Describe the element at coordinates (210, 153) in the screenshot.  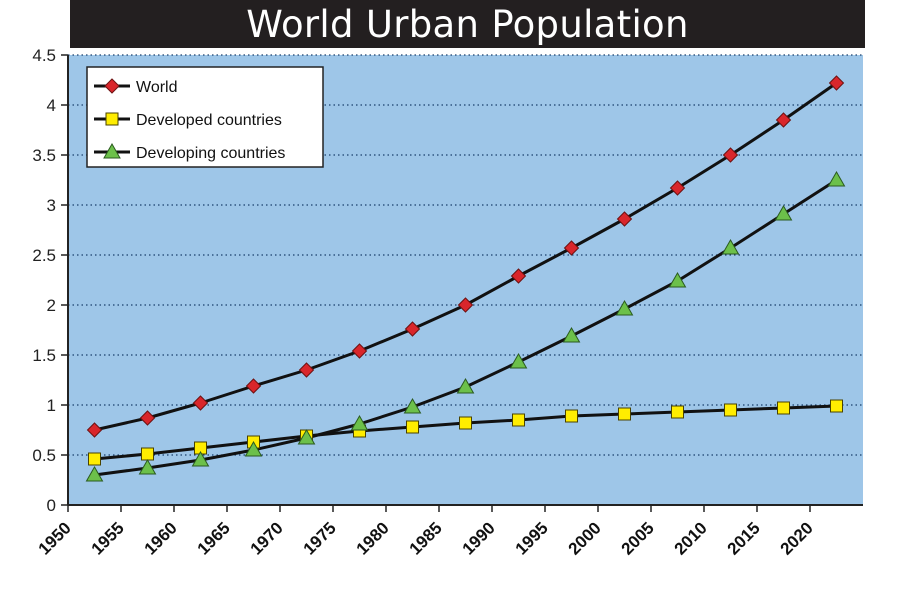
I see `legend-label-developing-countries: Developing countries` at that location.